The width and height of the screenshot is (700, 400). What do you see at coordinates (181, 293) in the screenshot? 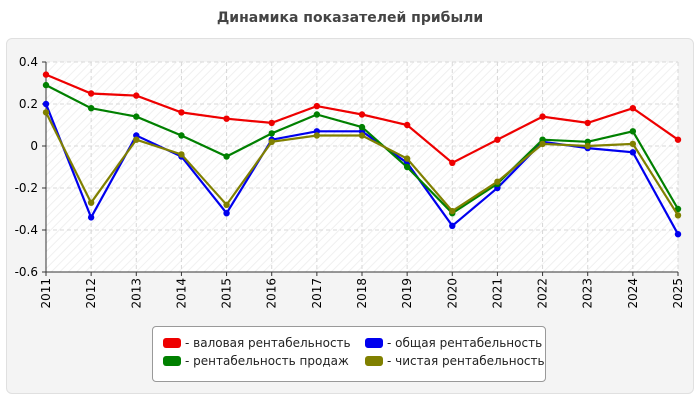
I see `x-tick-label: 2014` at bounding box center [181, 293].